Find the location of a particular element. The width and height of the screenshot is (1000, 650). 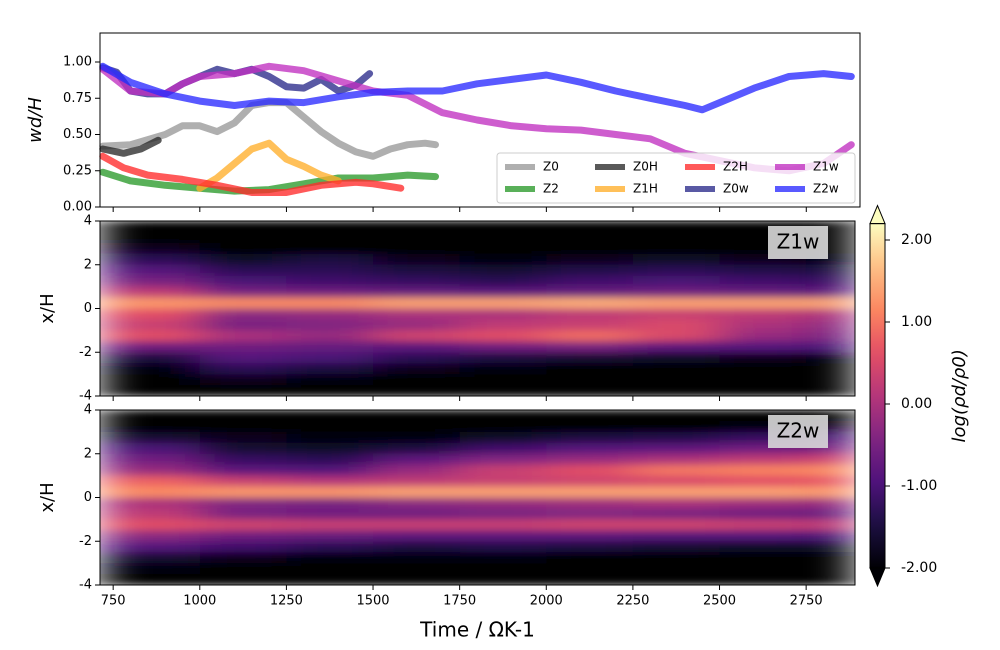

x-tick-label: 1250 is located at coordinates (286, 601).